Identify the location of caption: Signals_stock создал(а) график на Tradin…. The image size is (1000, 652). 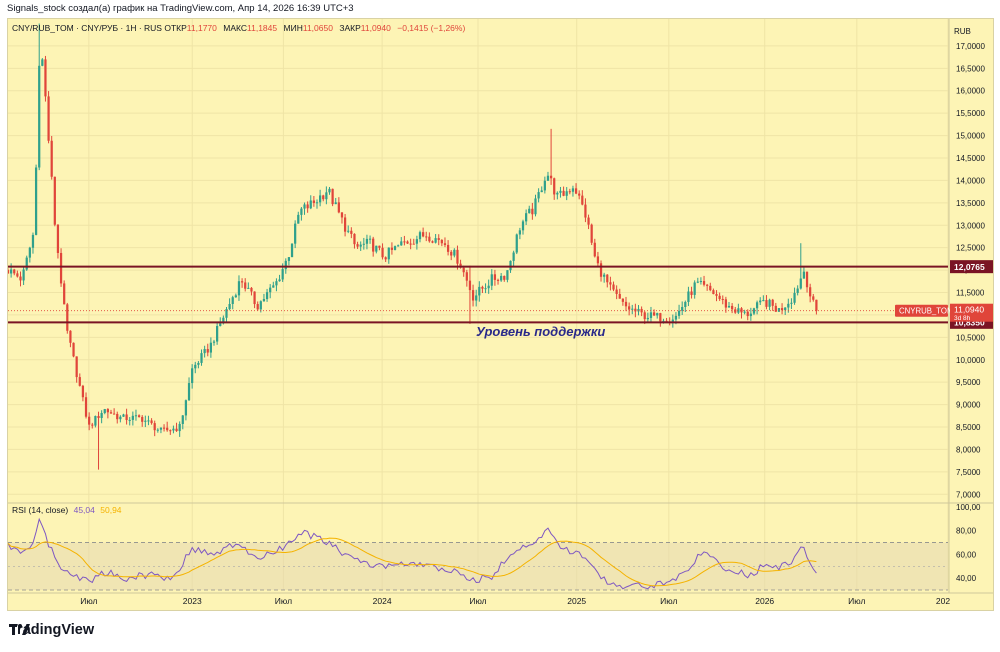
(180, 8).